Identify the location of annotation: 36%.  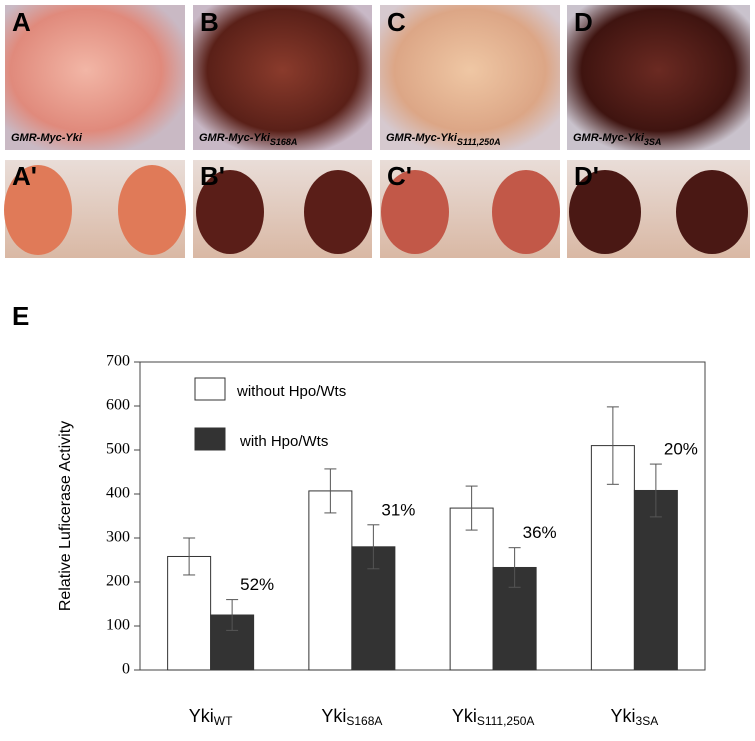
(540, 532).